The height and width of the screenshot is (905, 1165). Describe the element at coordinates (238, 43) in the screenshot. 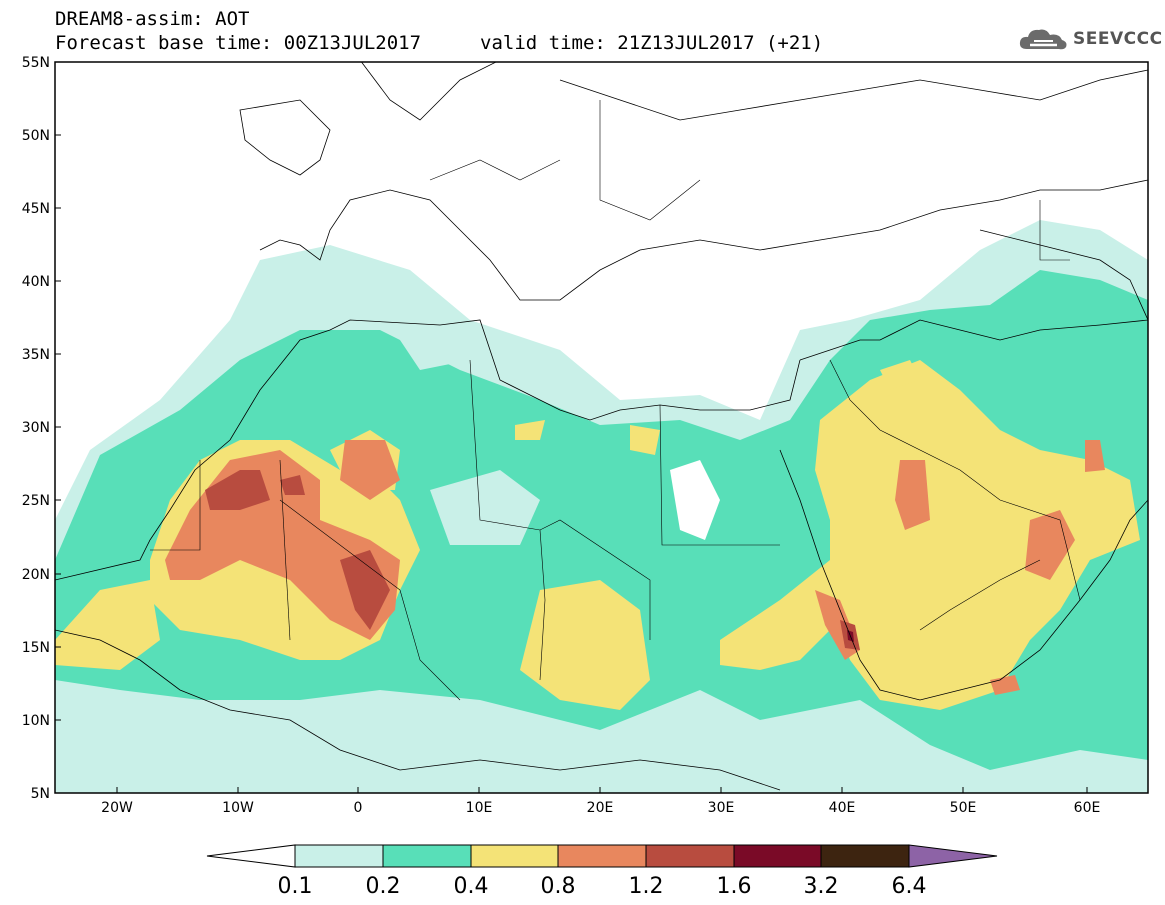

I see `base-time: Forecast base time: 00Z13JUL2017` at that location.